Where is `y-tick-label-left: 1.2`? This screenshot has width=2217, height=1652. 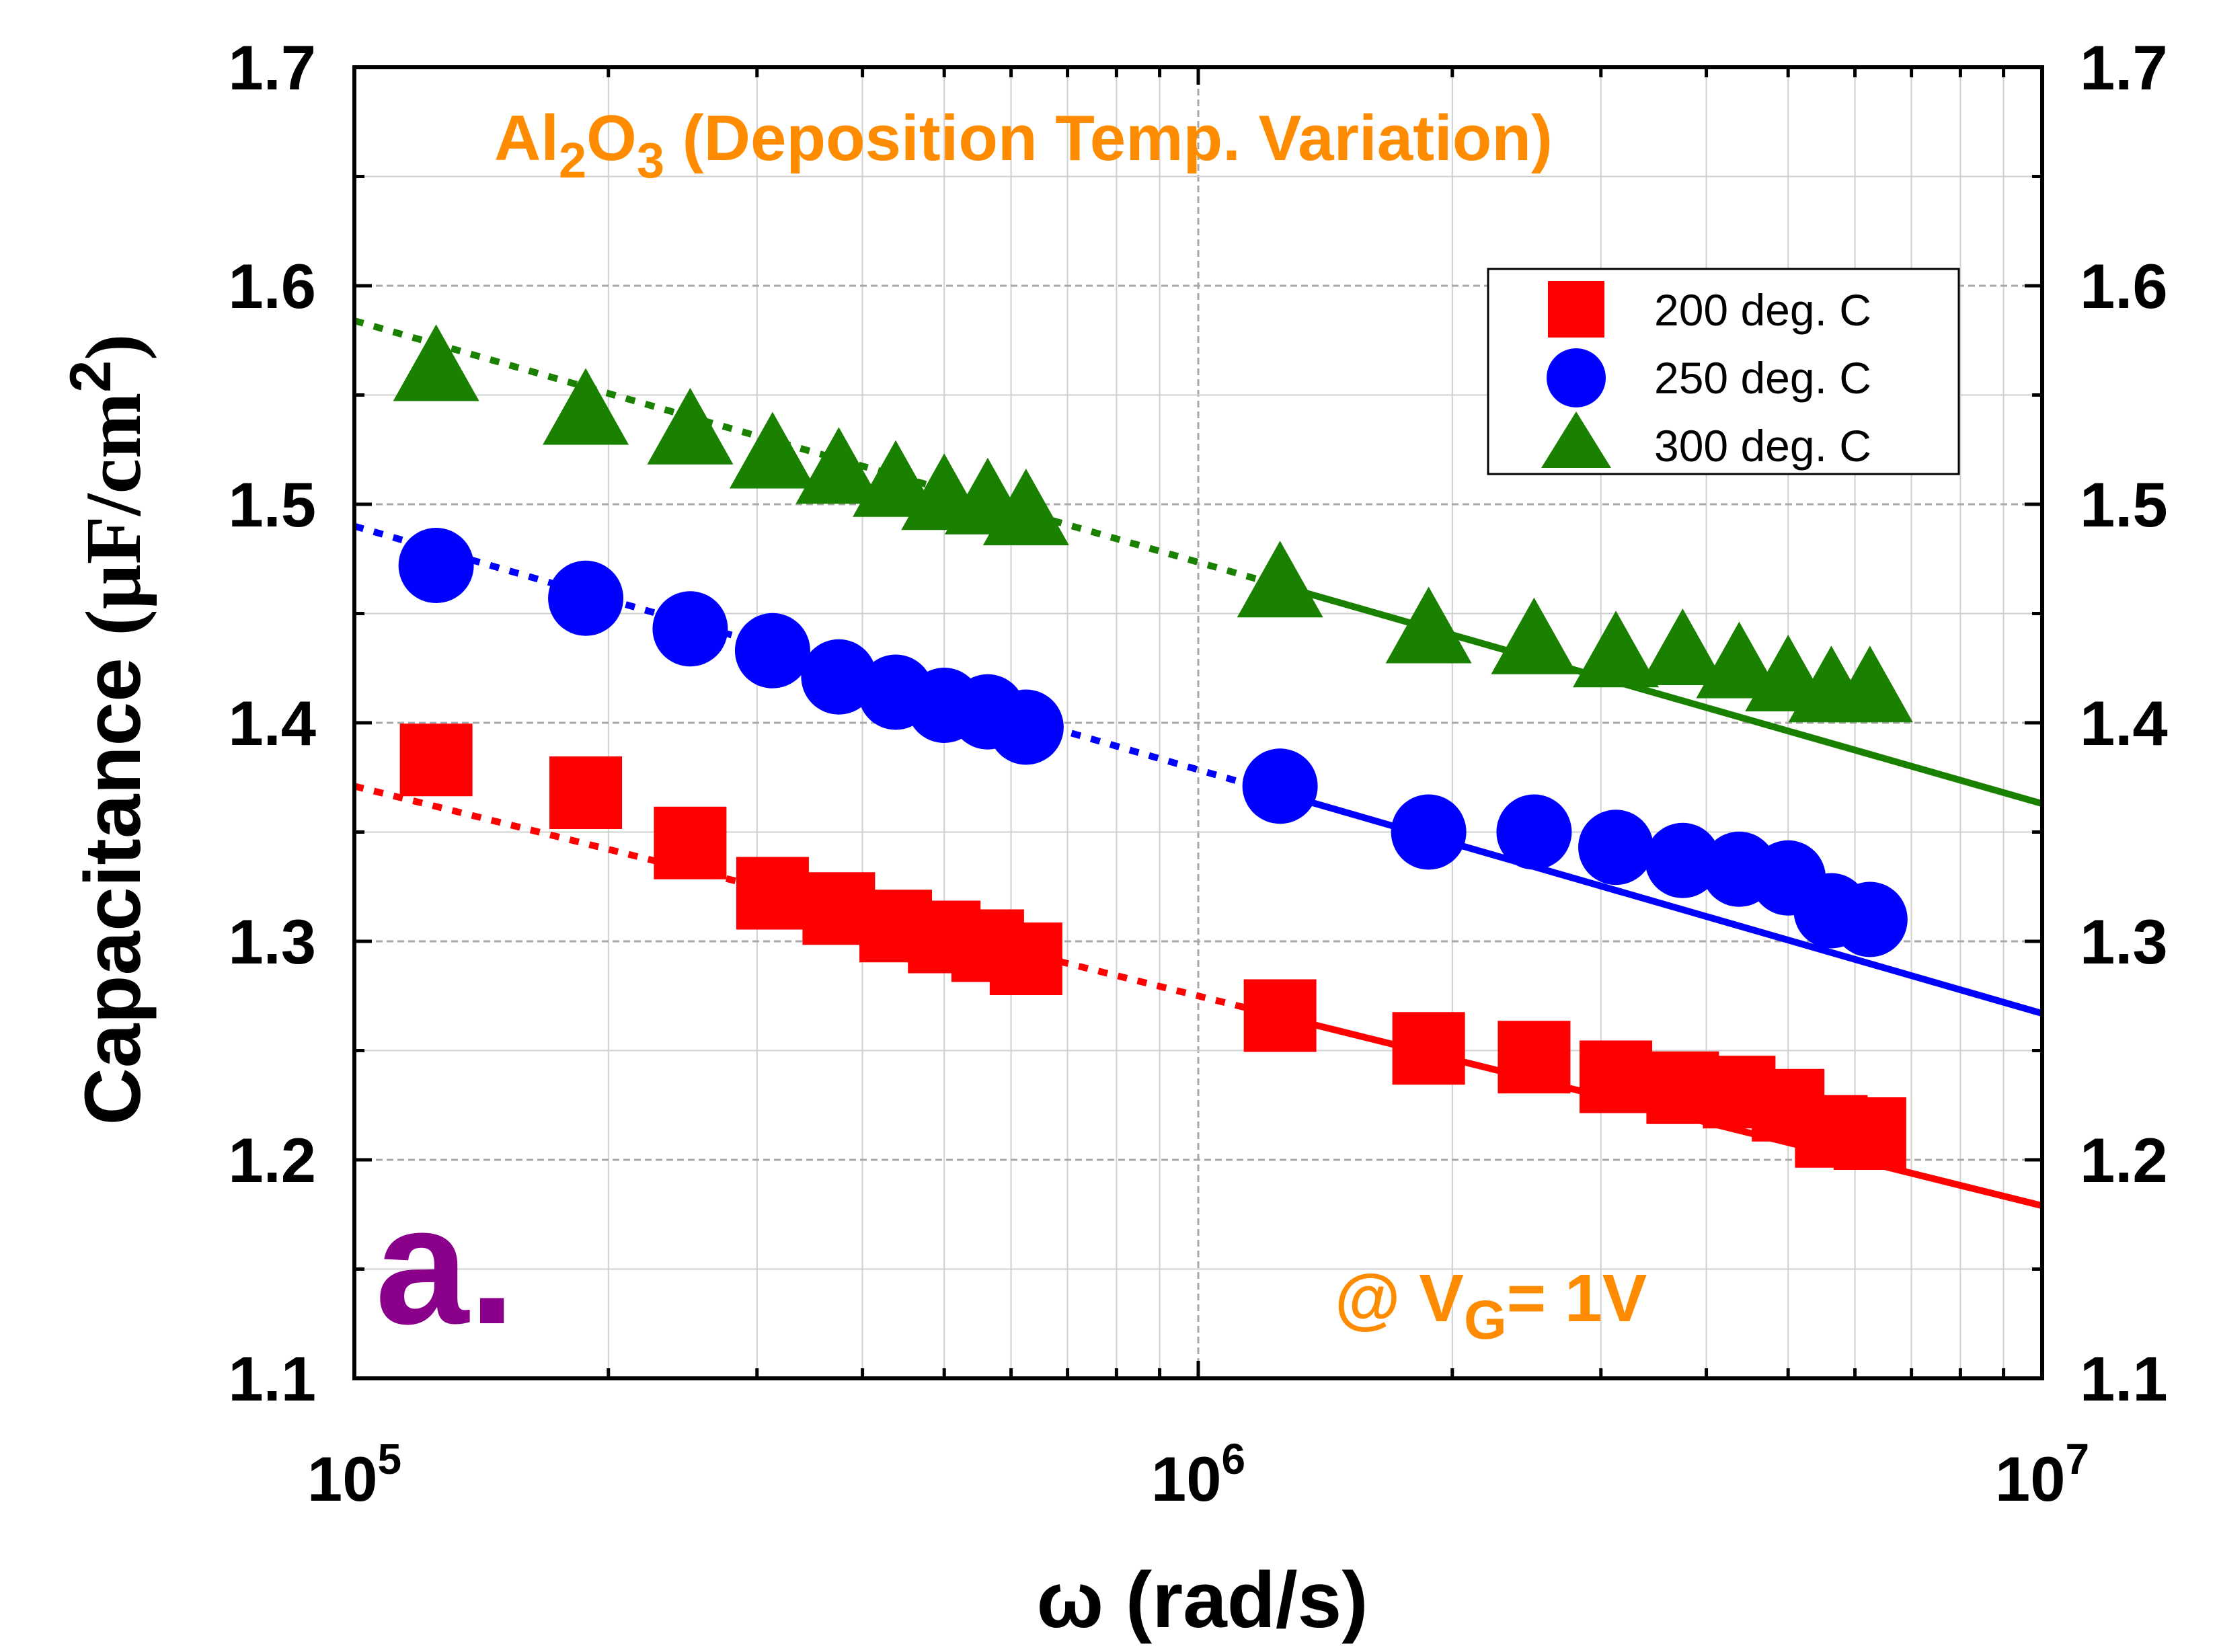 y-tick-label-left: 1.2 is located at coordinates (272, 1160).